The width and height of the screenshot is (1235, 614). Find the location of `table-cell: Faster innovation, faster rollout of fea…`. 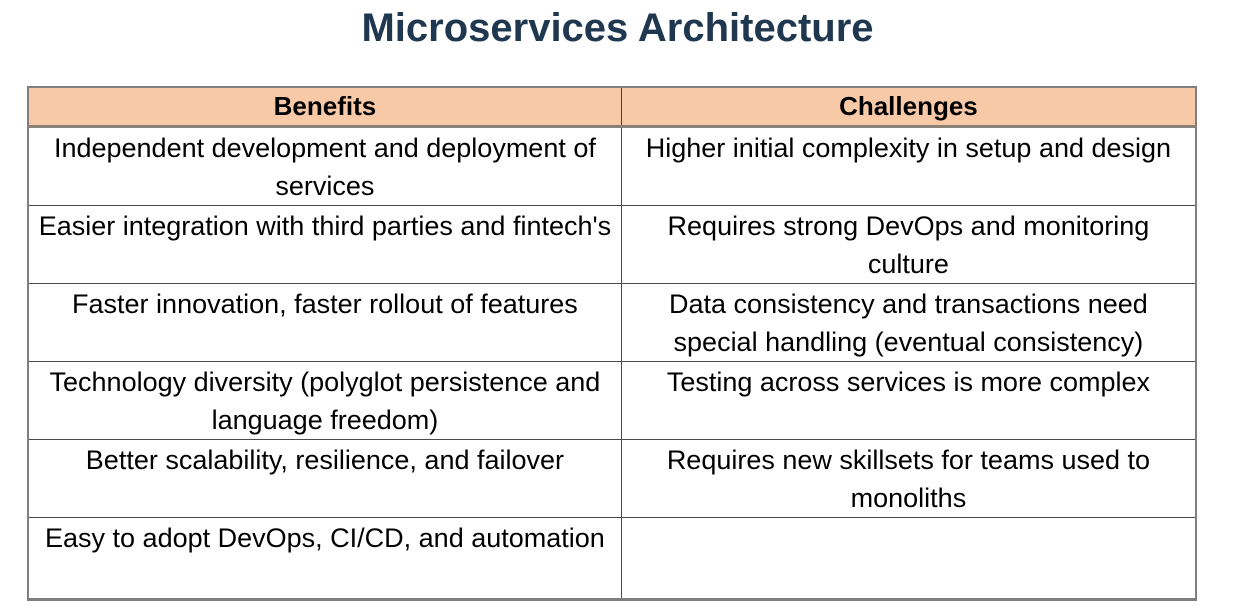

table-cell: Faster innovation, faster rollout of fea… is located at coordinates (324, 322).